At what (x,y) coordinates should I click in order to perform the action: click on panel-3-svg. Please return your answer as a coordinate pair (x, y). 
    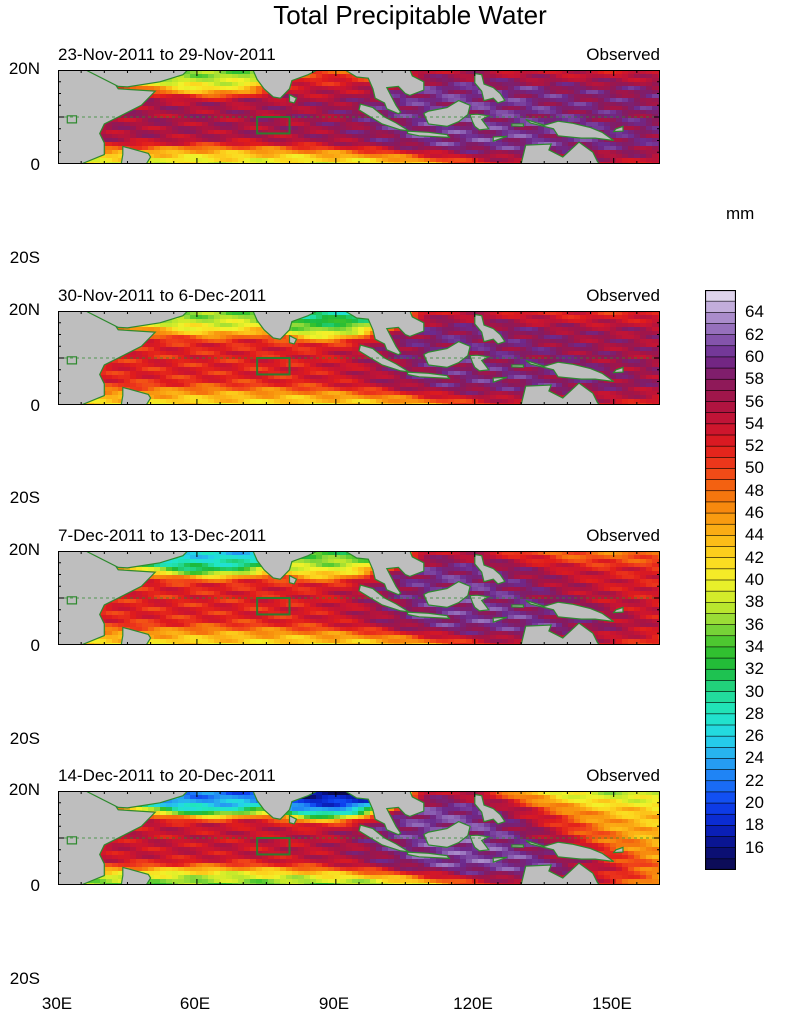
    Looking at the image, I should click on (359, 598).